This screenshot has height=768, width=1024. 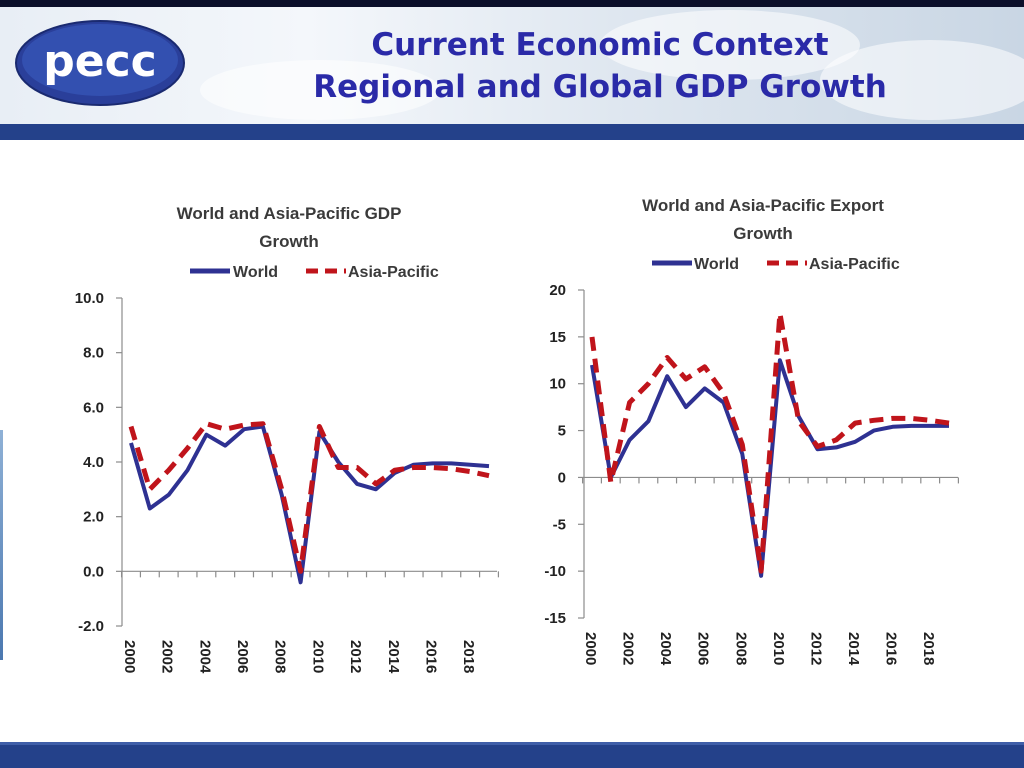 I want to click on y-tick-label: 0.0, so click(x=93, y=571).